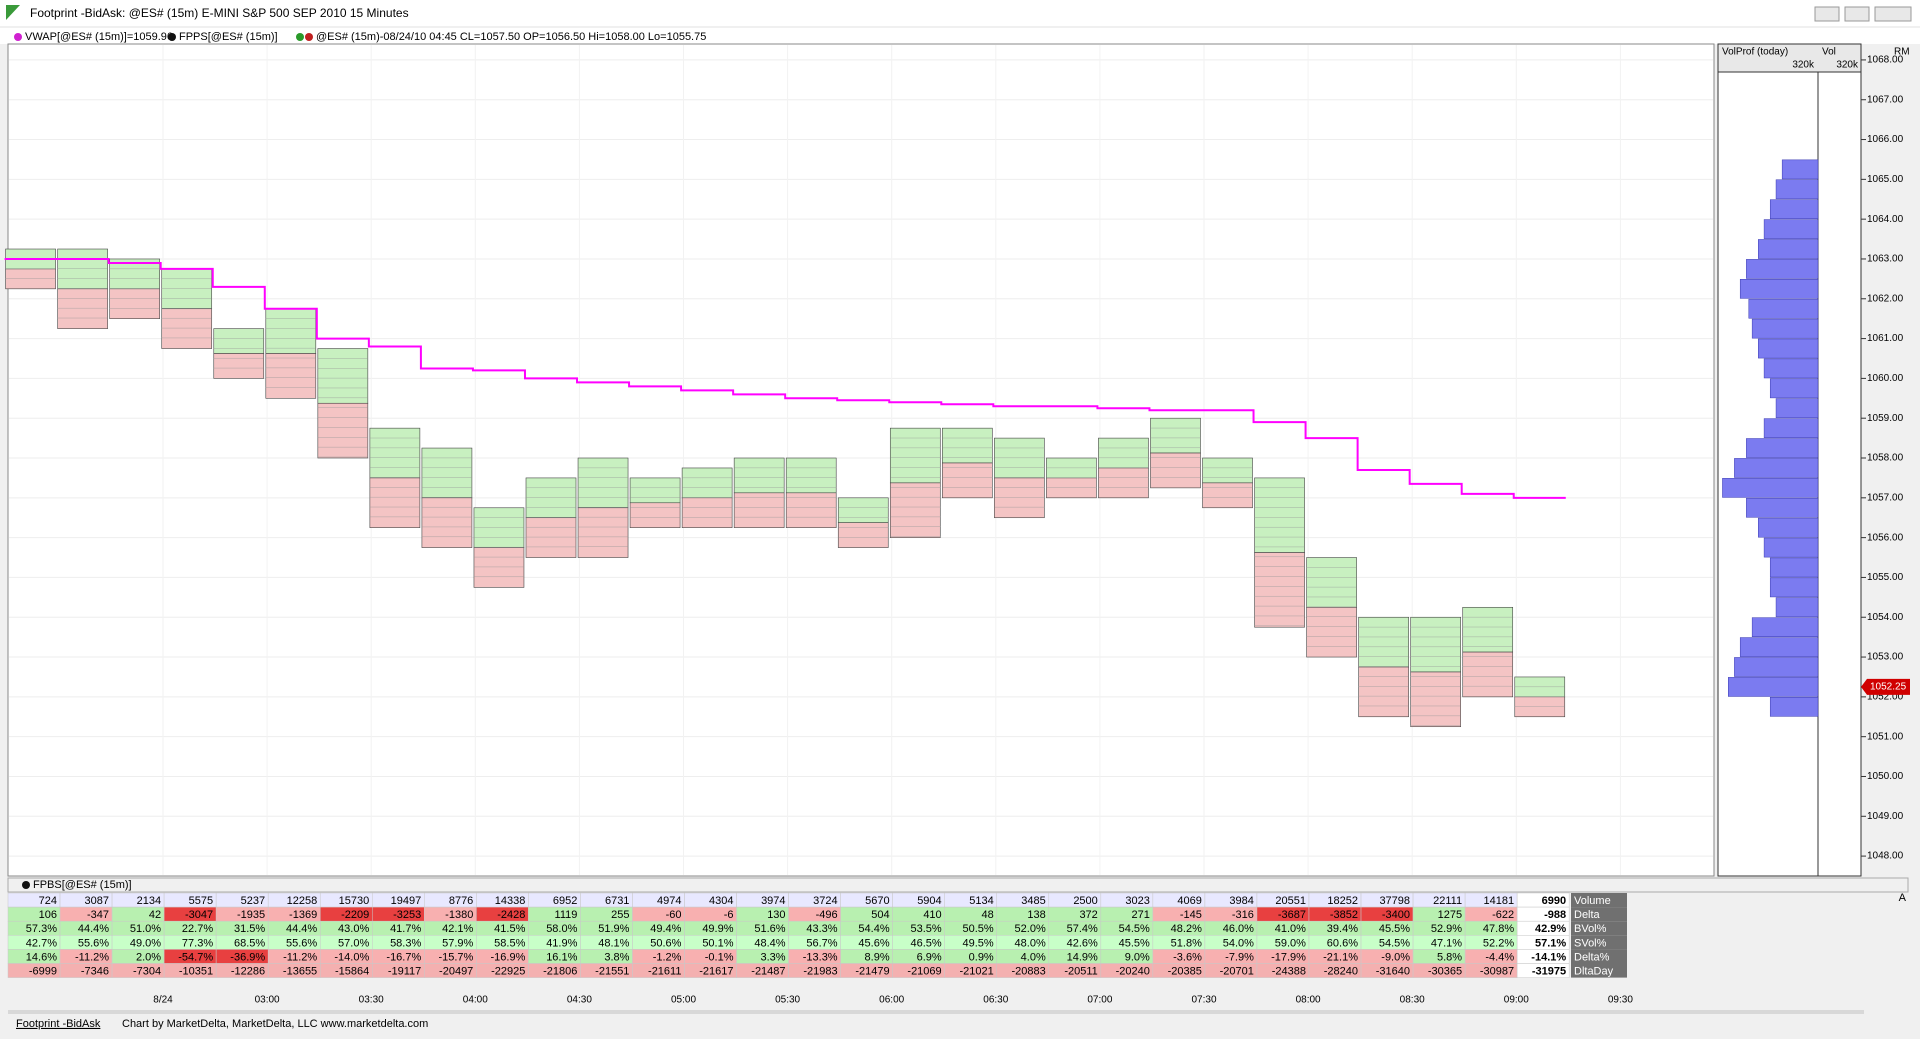  What do you see at coordinates (405, 929) in the screenshot?
I see `table-value: 41.7%` at bounding box center [405, 929].